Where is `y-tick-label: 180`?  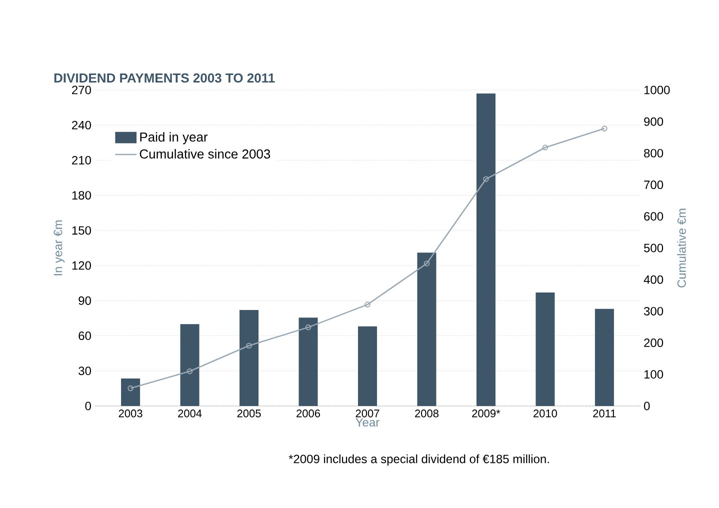 y-tick-label: 180 is located at coordinates (81, 195).